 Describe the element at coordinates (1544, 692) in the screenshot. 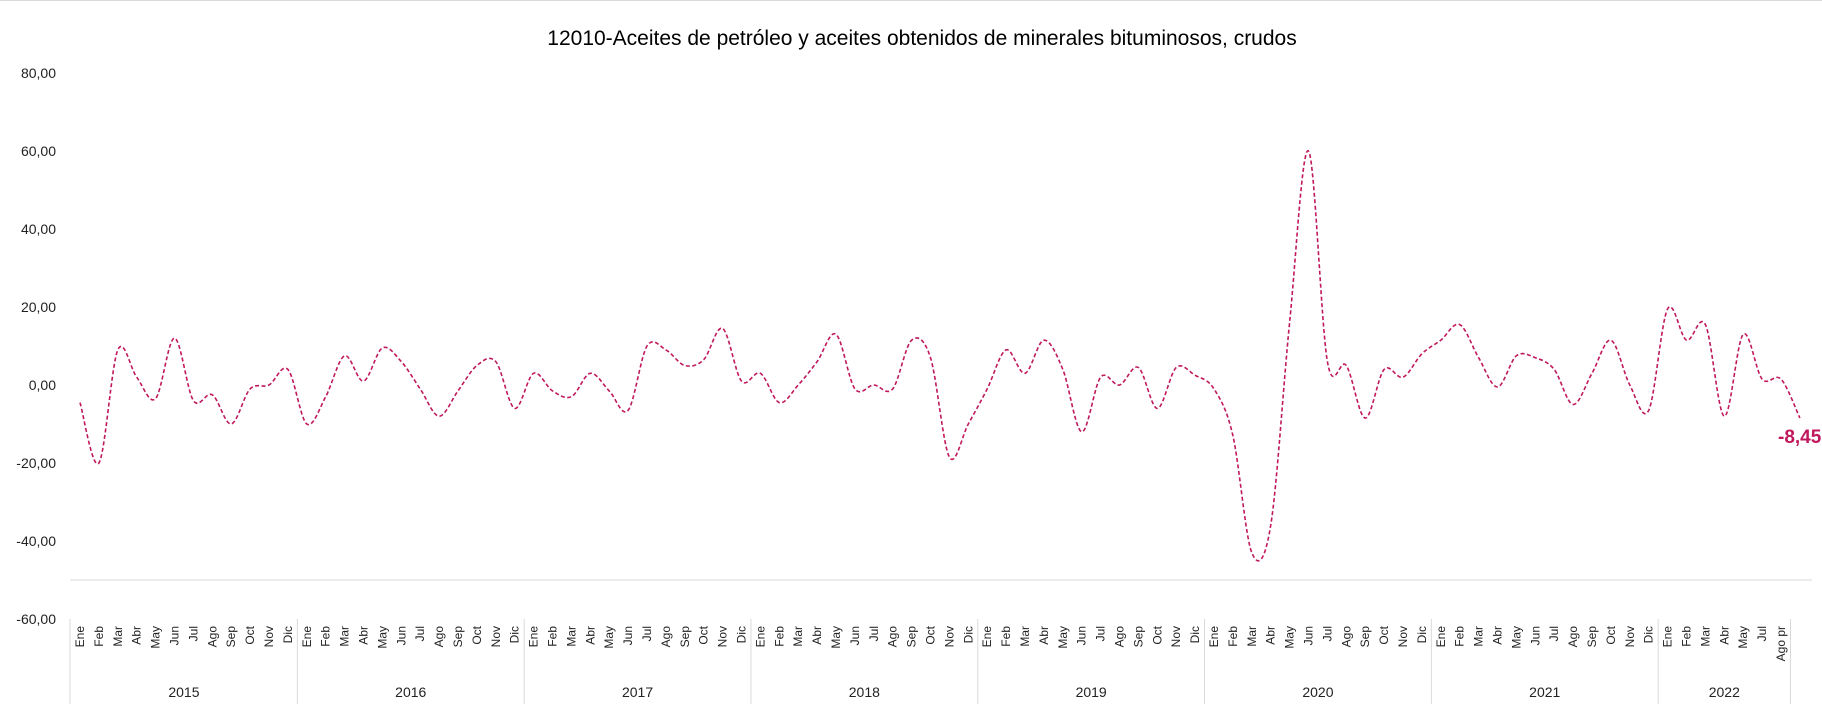

I see `year-label: 2021` at that location.